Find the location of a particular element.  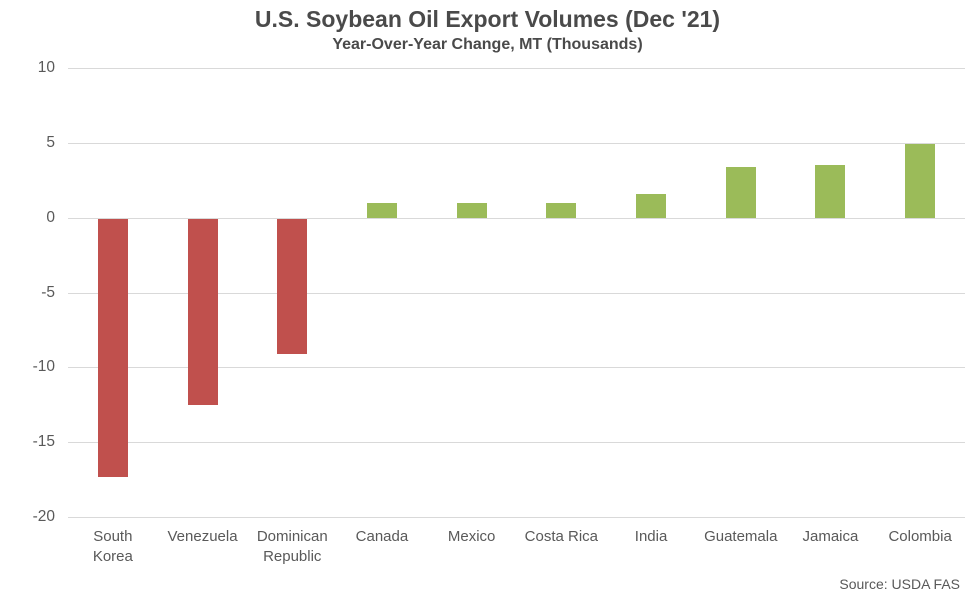

y-tick-label: 0 is located at coordinates (50, 217).